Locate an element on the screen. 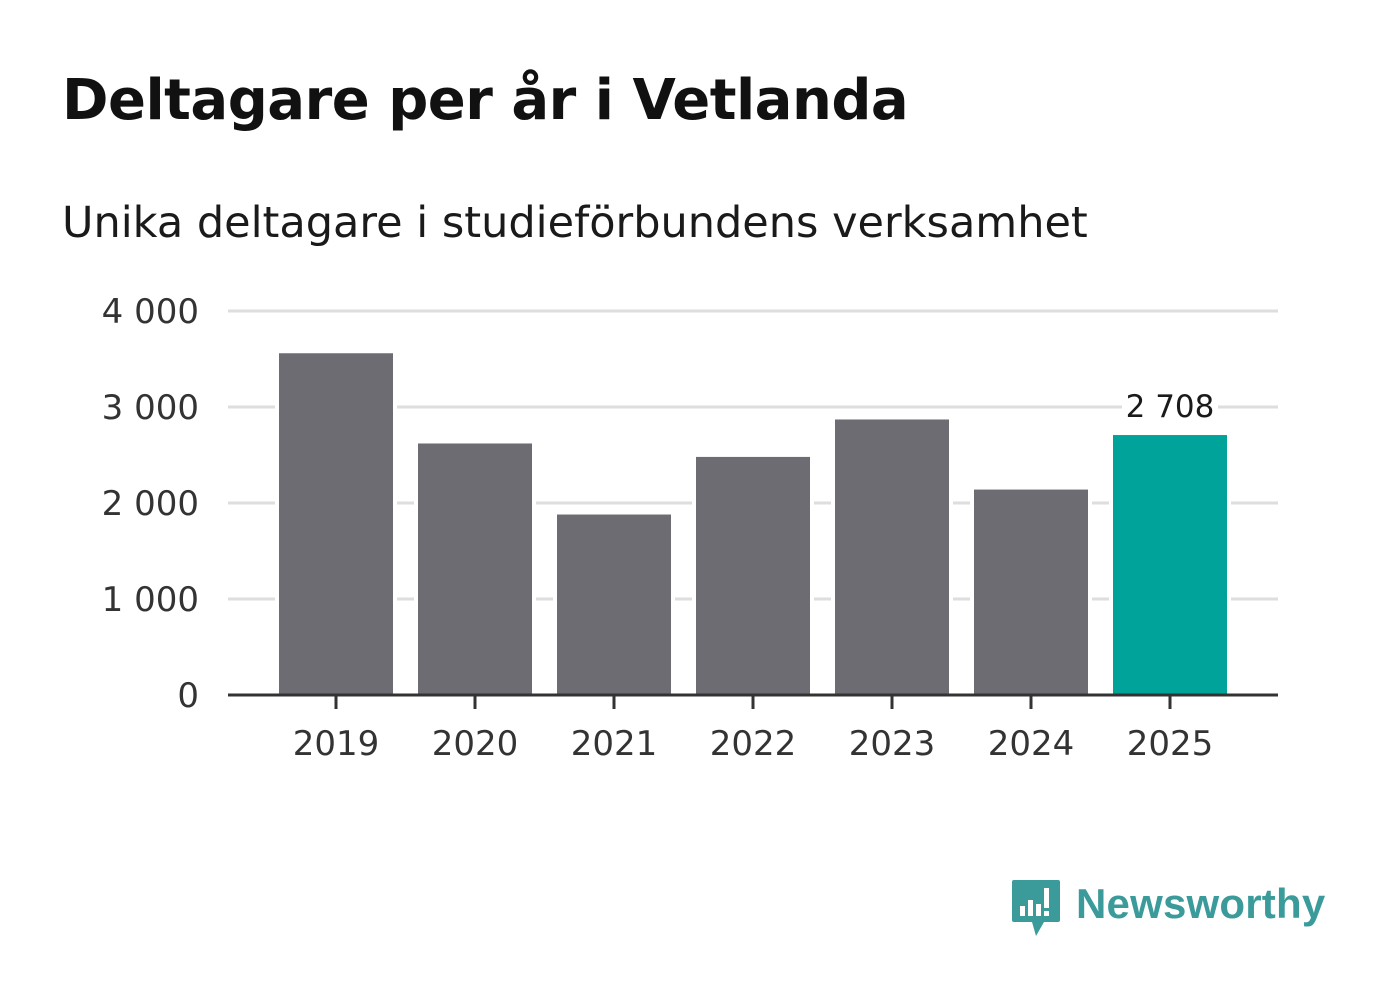 This screenshot has height=999, width=1382. brand-name: Newsworthy is located at coordinates (1201, 903).